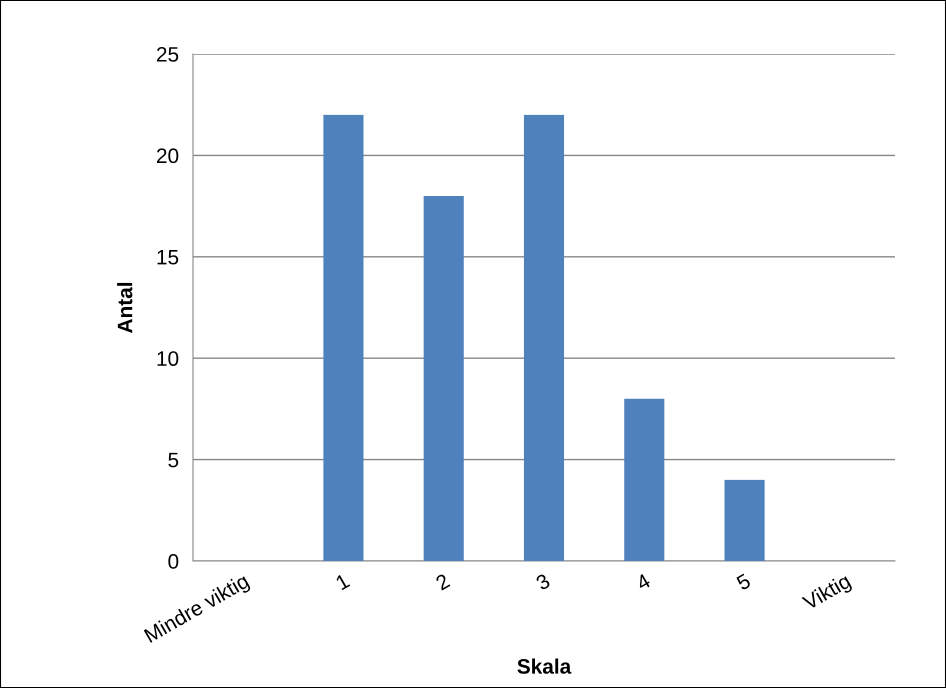 Image resolution: width=946 pixels, height=688 pixels. What do you see at coordinates (173, 561) in the screenshot?
I see `y-tick-label: 0` at bounding box center [173, 561].